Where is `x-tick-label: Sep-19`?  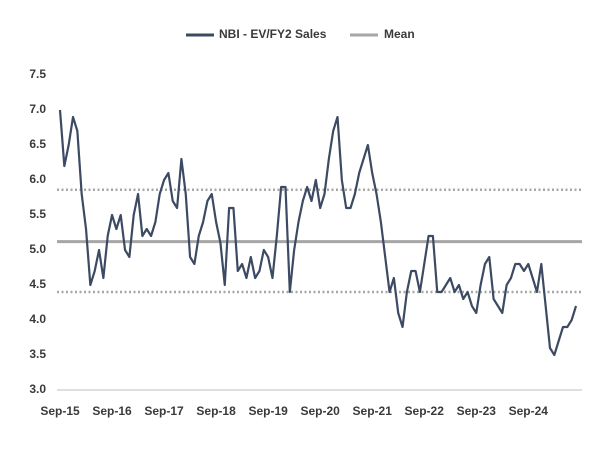 x-tick-label: Sep-19 is located at coordinates (268, 411).